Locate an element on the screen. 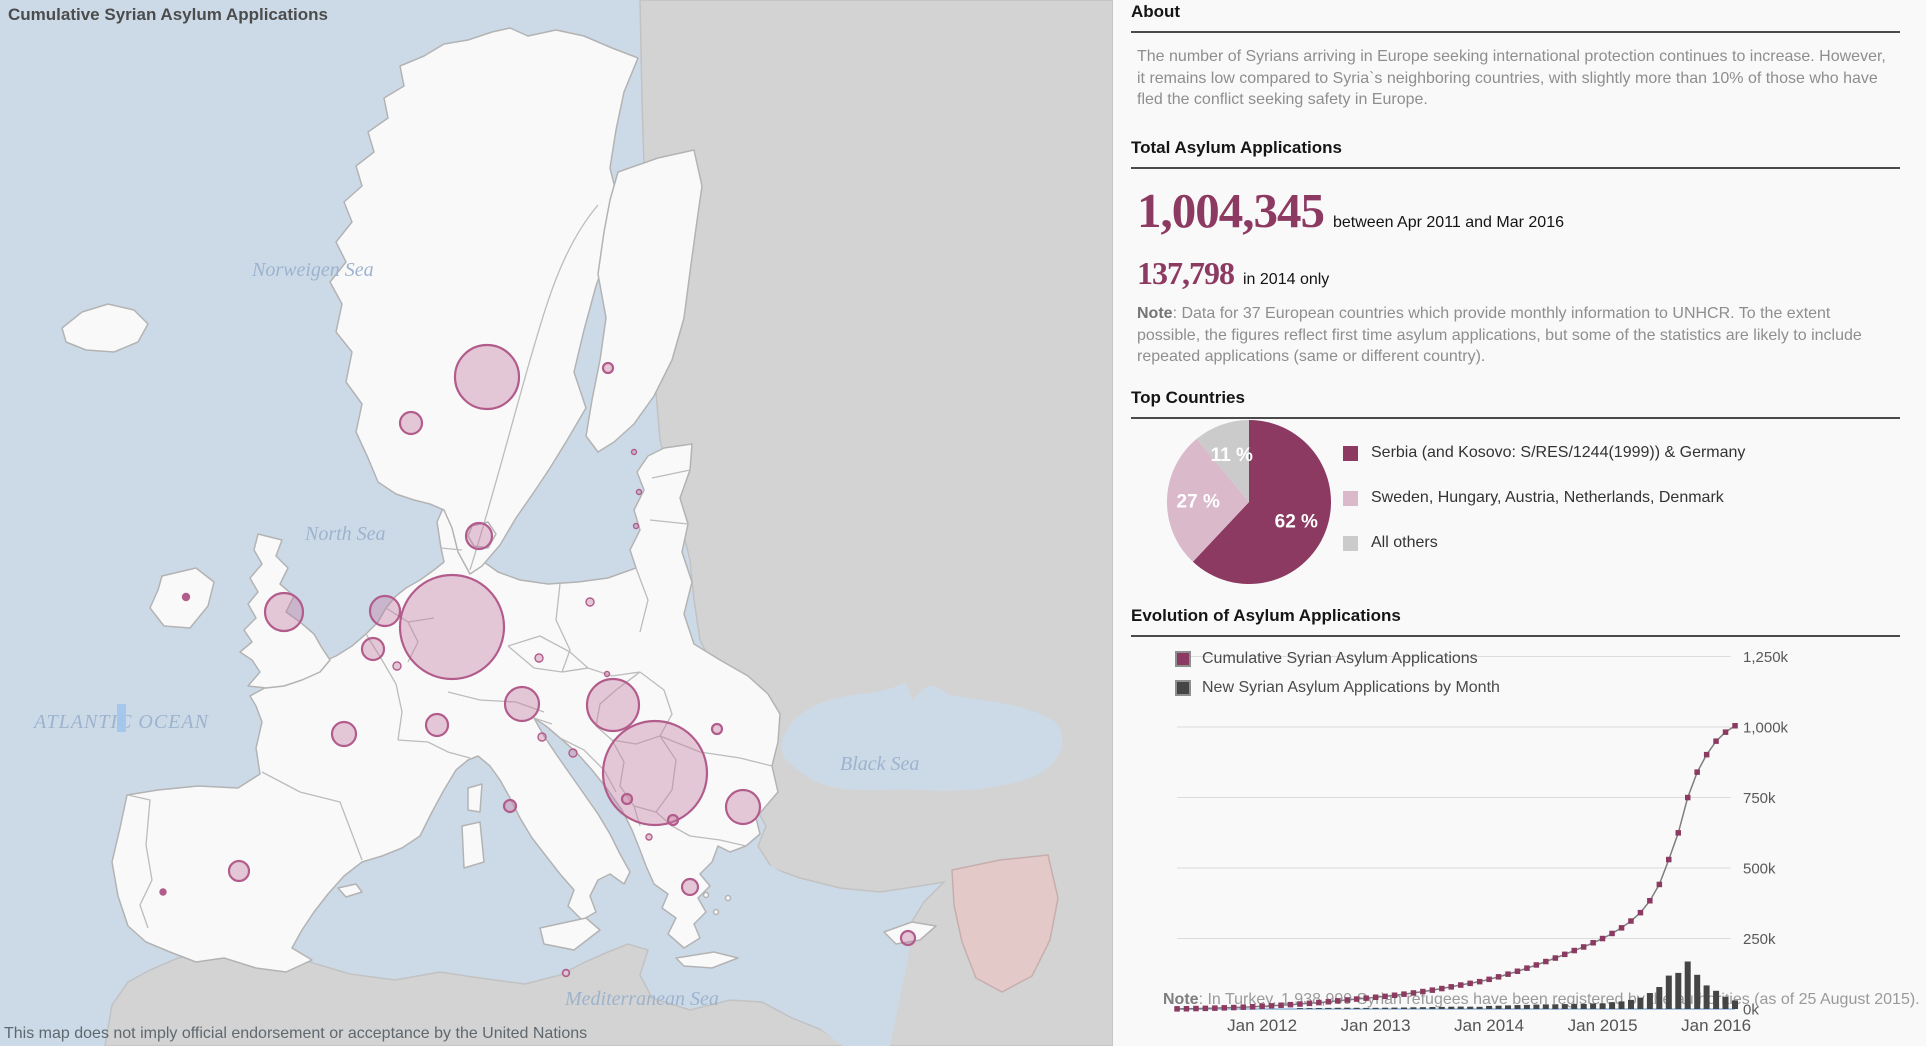 The image size is (1926, 1046). bubble-finland is located at coordinates (608, 368).